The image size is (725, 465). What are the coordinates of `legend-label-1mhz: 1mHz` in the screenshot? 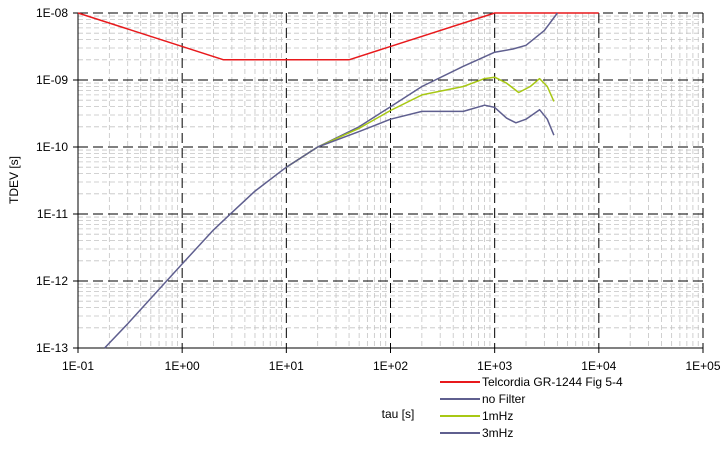 It's located at (497, 416).